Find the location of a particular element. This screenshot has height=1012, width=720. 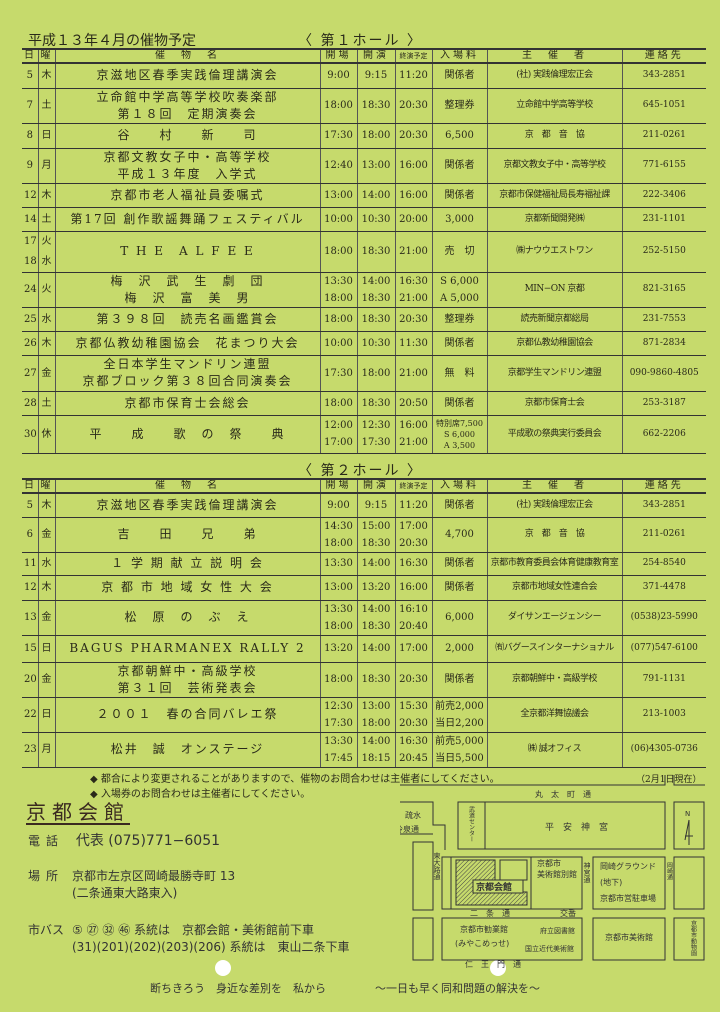

cell-fee: 2,000 is located at coordinates (459, 649).